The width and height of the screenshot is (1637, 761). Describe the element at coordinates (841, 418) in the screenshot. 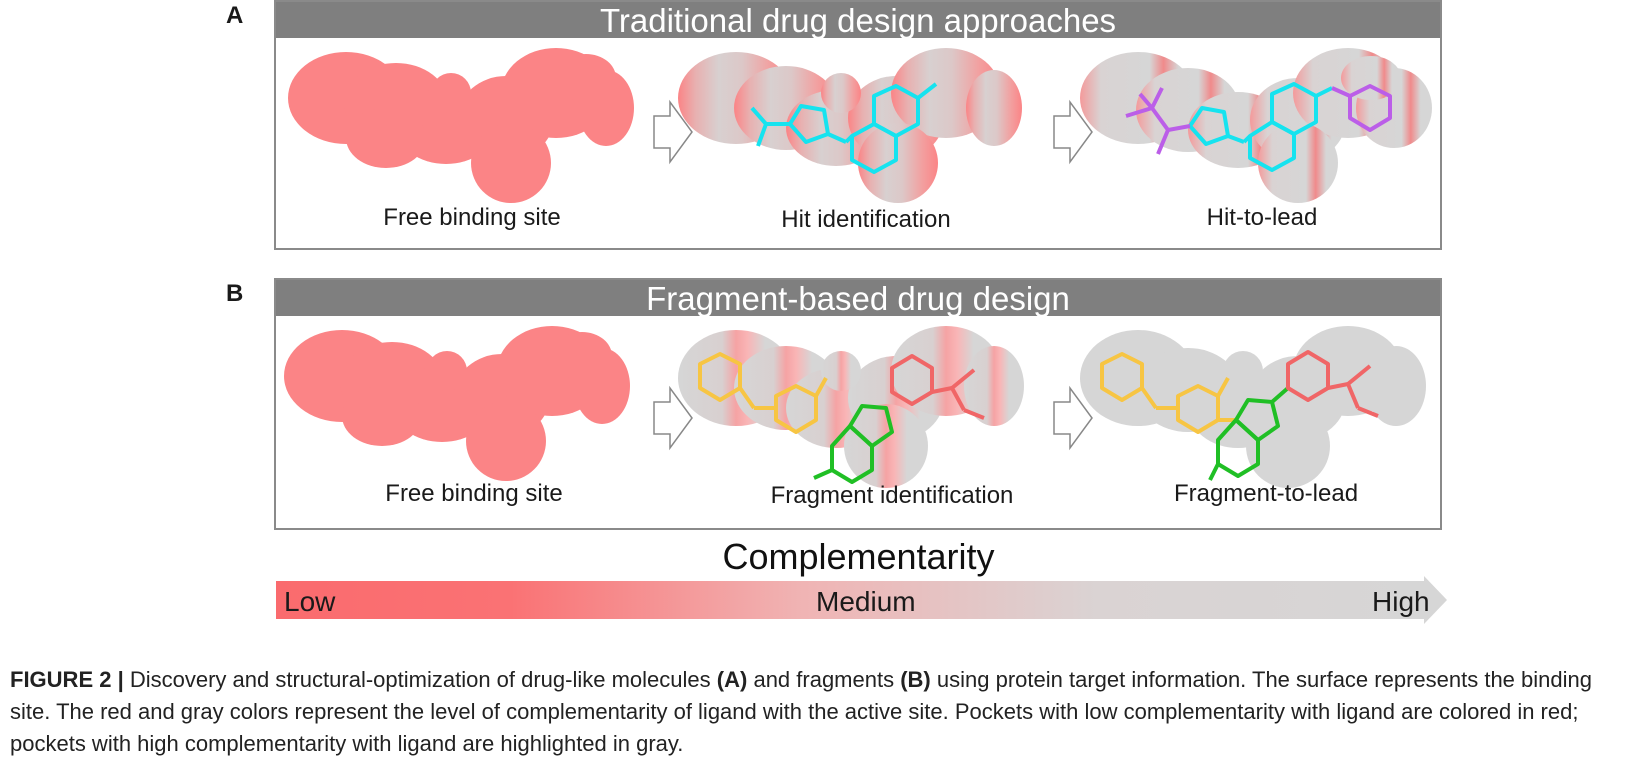

I see `fragment-ligands` at that location.